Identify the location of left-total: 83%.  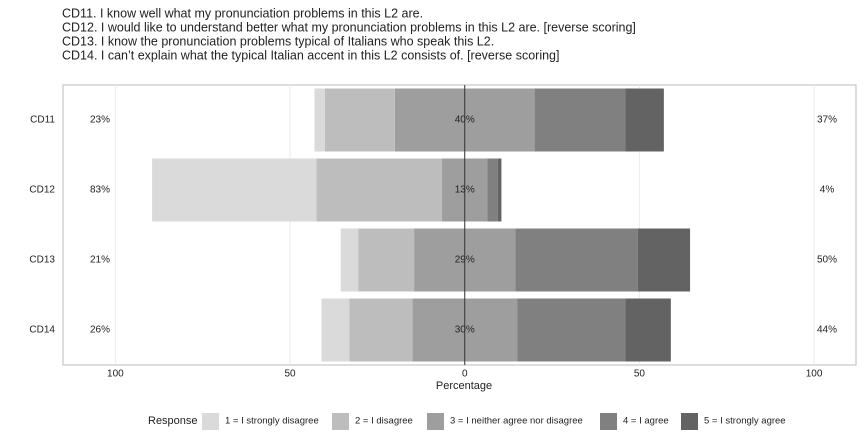
(100, 190).